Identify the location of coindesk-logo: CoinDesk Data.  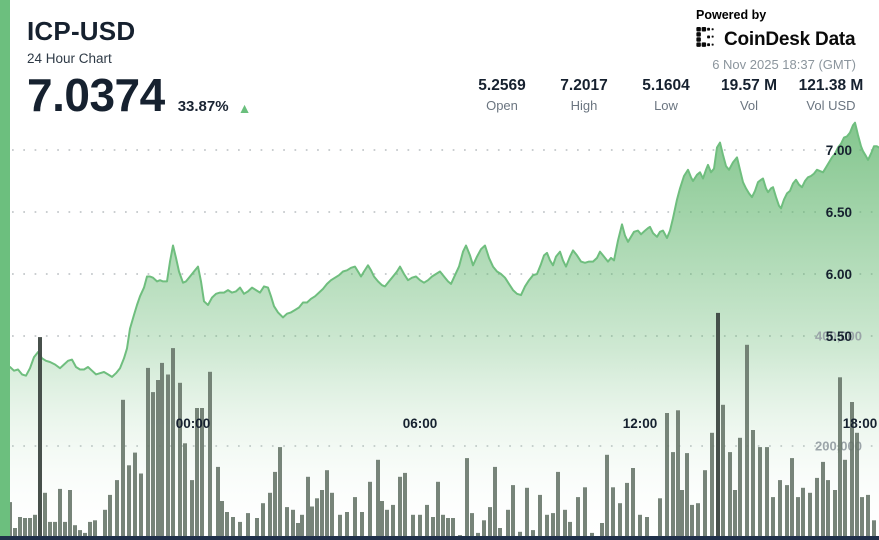
(776, 39).